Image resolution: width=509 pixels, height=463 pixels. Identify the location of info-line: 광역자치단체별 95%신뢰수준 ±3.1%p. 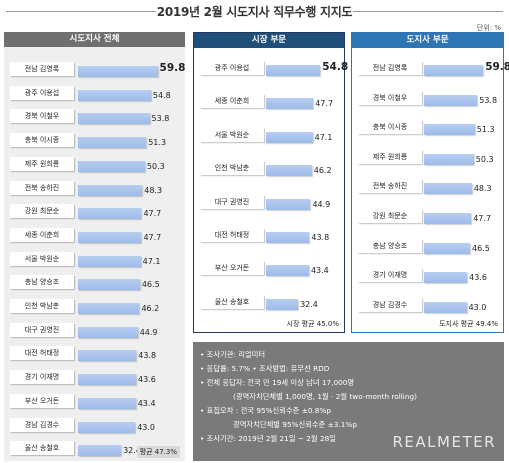
(295, 424).